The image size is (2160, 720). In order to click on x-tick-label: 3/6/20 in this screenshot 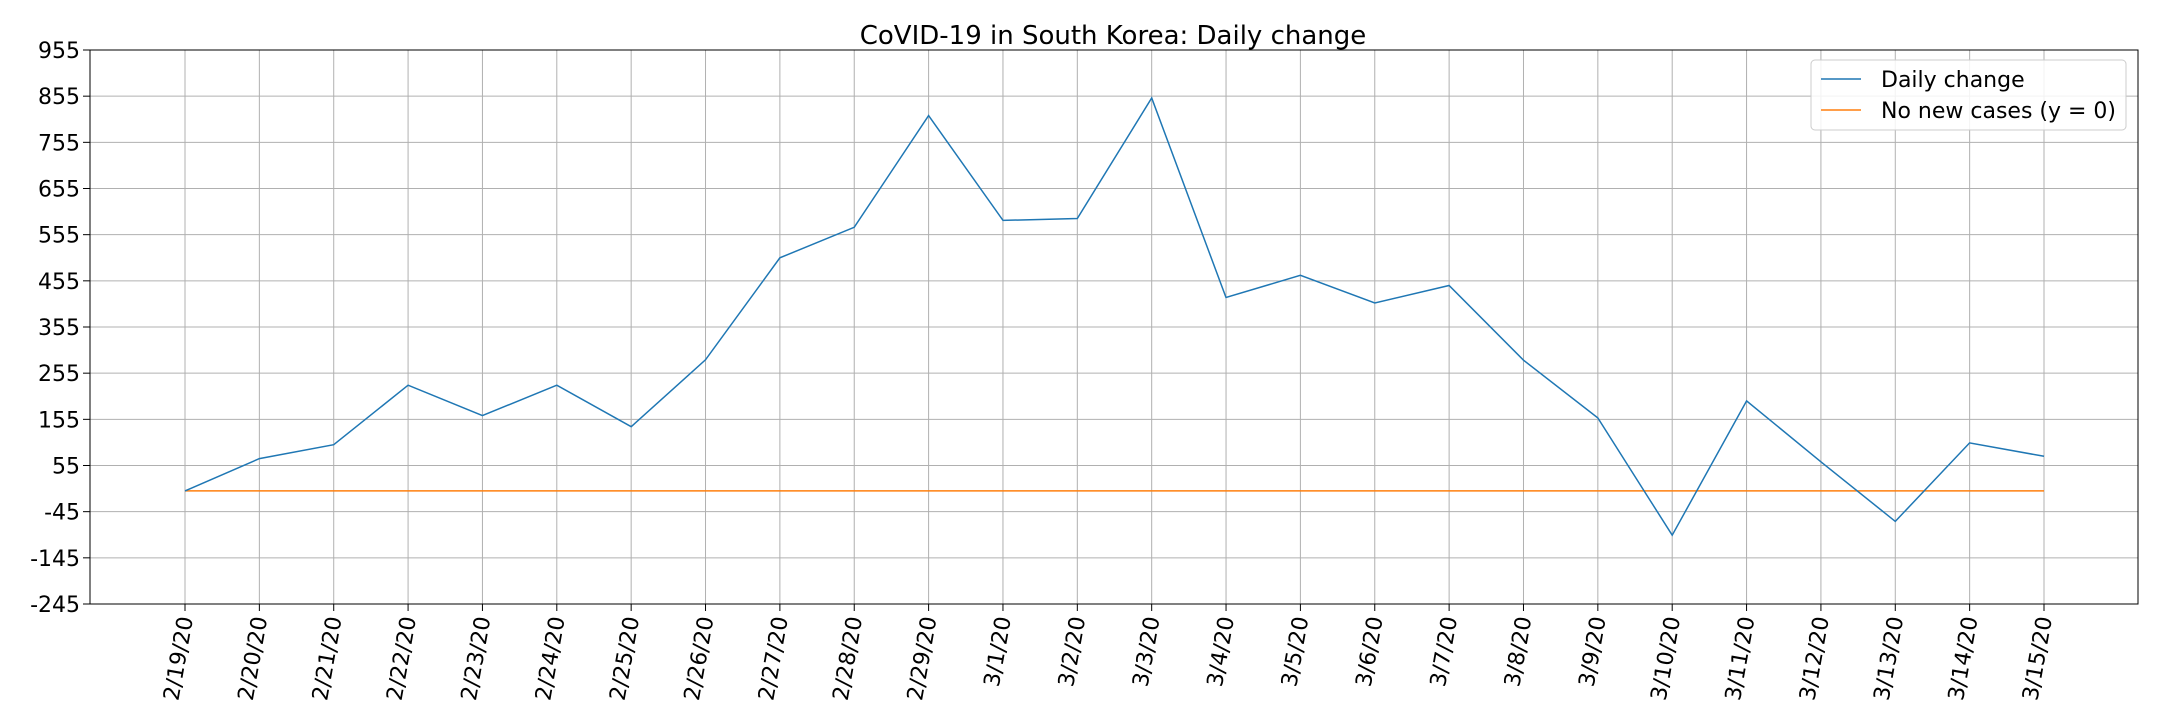, I will do `click(1370, 652)`.